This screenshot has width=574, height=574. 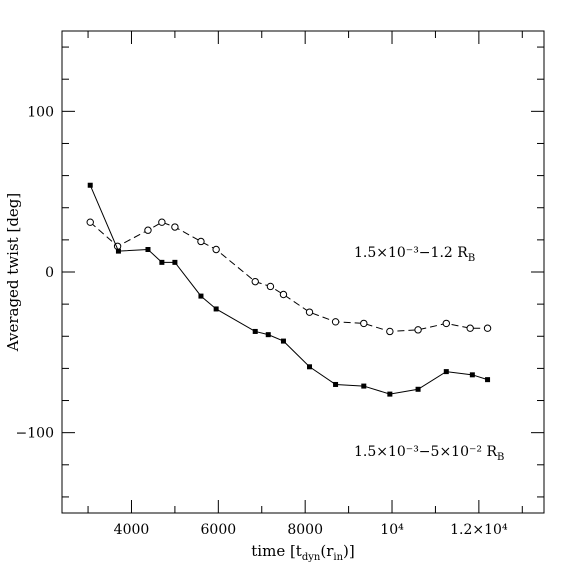 I want to click on x-tick-label: 1.2×10⁴, so click(x=479, y=530).